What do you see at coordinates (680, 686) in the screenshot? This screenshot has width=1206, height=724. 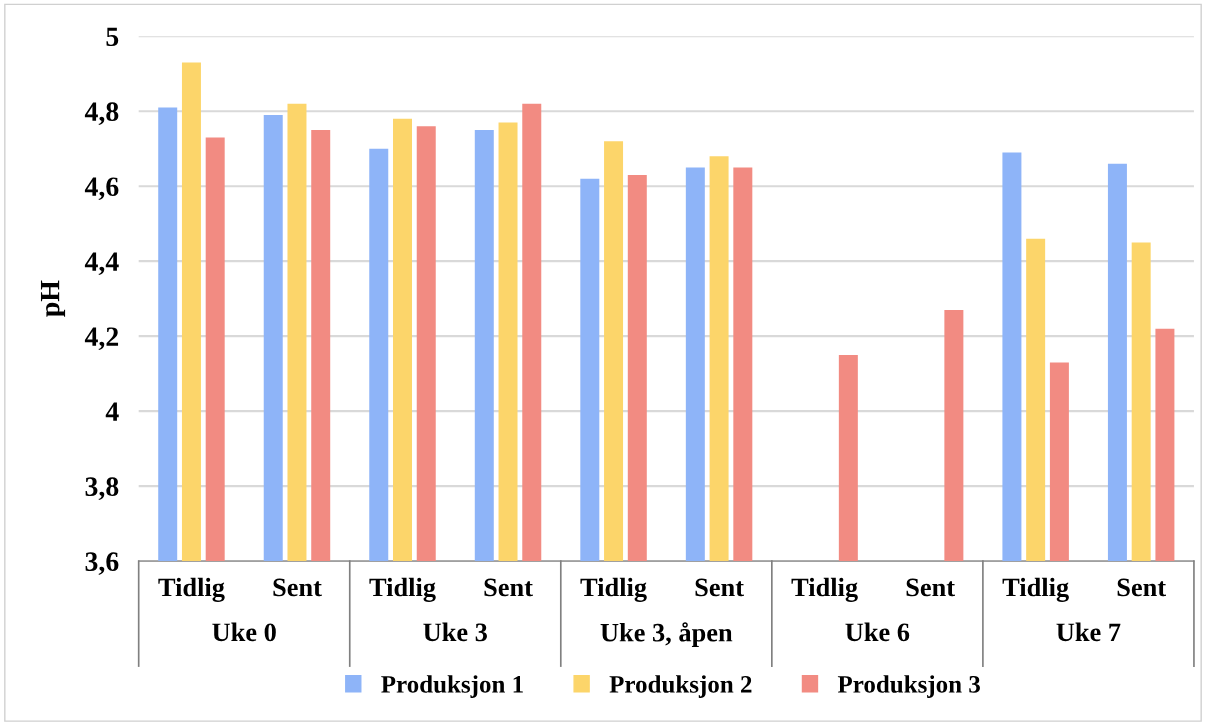 I see `legend-label: Produksjon 2` at bounding box center [680, 686].